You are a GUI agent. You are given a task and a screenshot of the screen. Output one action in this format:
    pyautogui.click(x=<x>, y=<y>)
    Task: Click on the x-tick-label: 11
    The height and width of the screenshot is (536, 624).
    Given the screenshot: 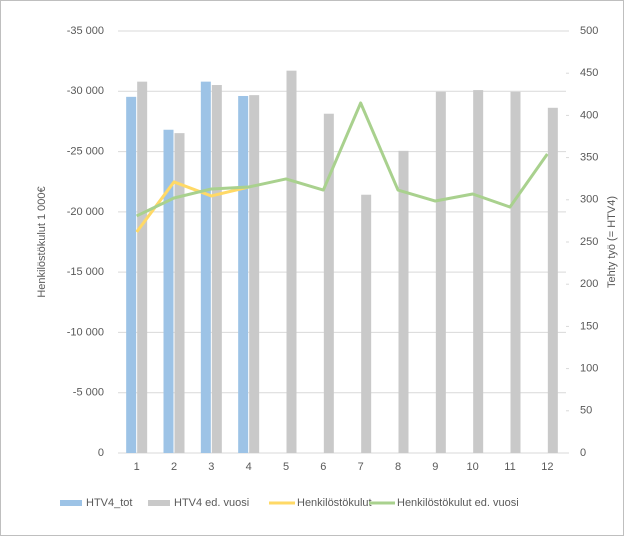 What is the action you would take?
    pyautogui.click(x=509, y=467)
    